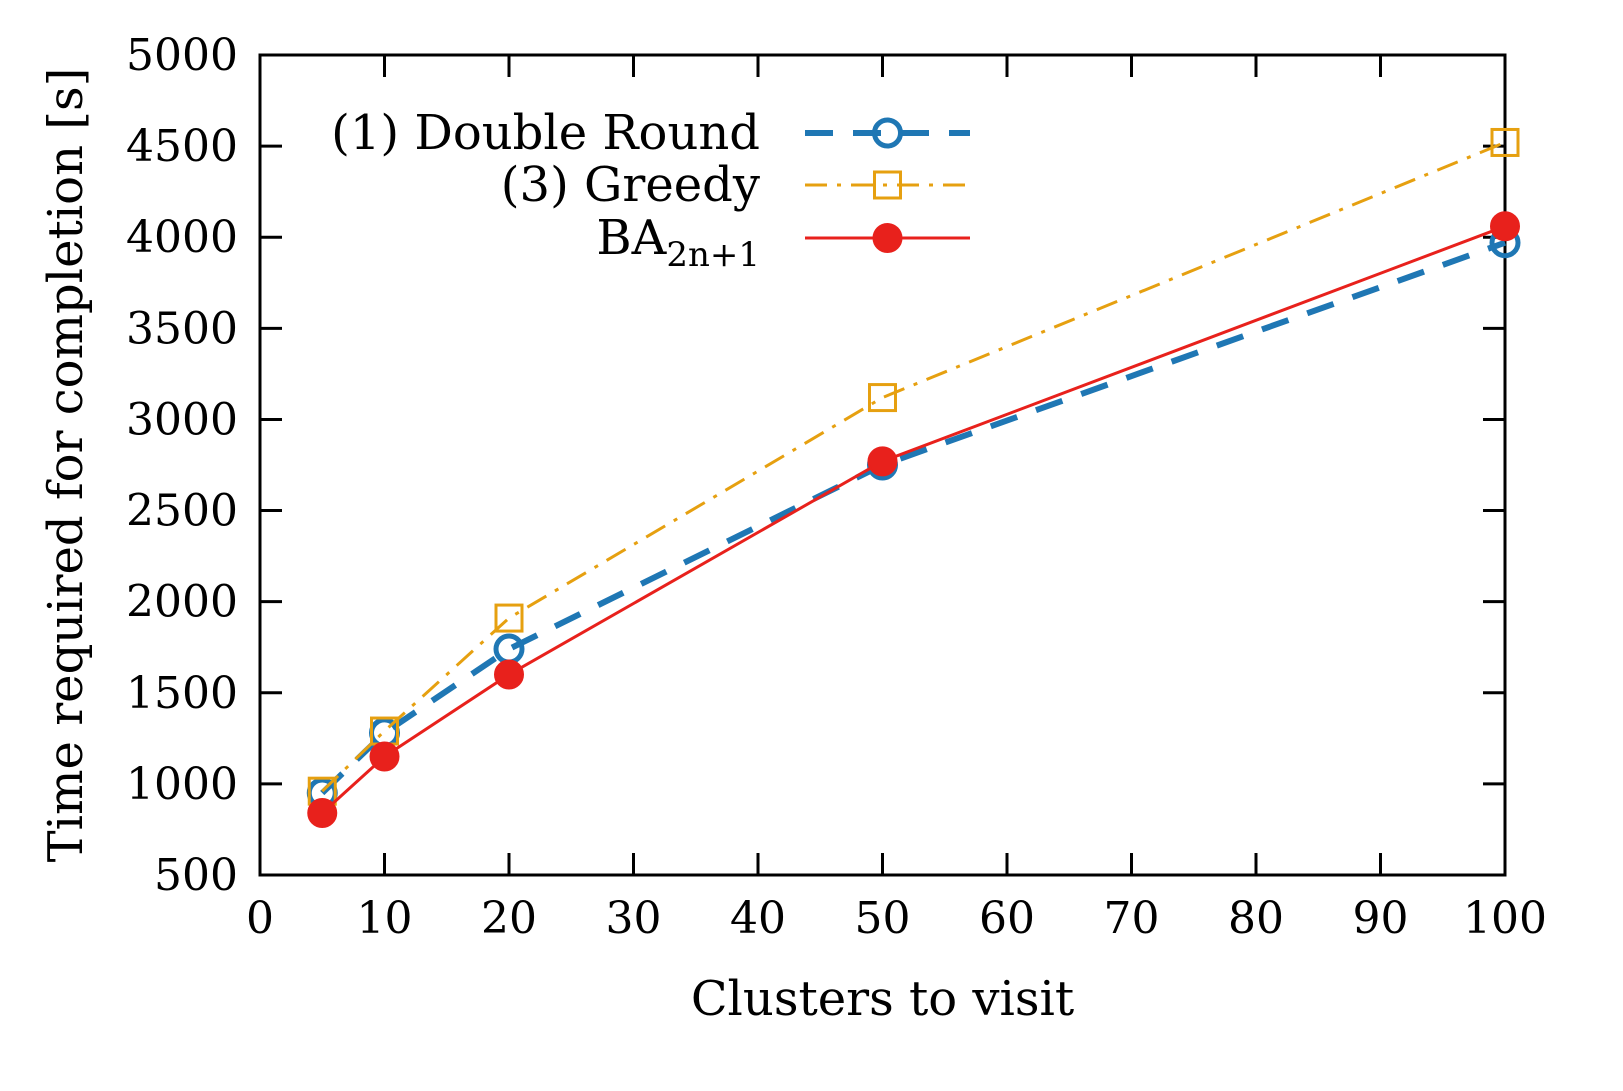 This screenshot has height=1091, width=1623. I want to click on y-tick-label: 5000, so click(182, 55).